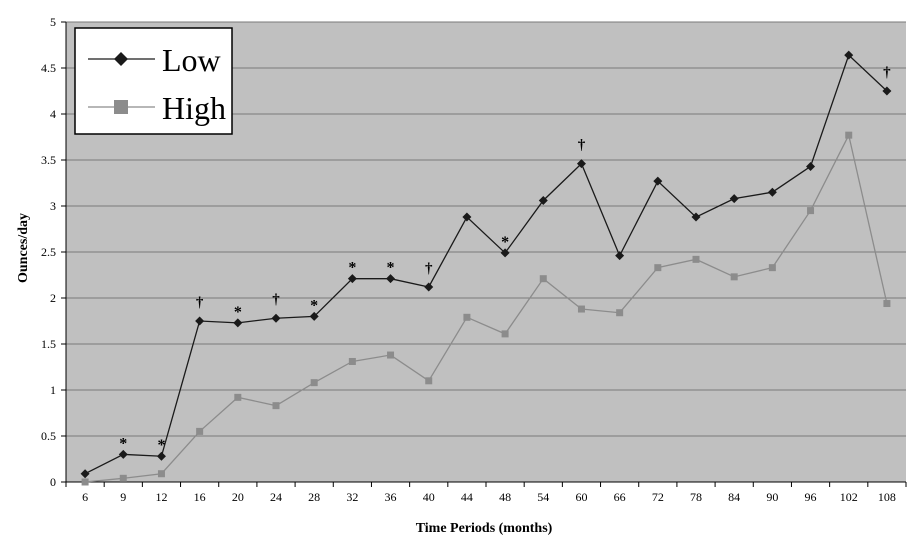 This screenshot has width=908, height=546. I want to click on legend-box, so click(153, 81).